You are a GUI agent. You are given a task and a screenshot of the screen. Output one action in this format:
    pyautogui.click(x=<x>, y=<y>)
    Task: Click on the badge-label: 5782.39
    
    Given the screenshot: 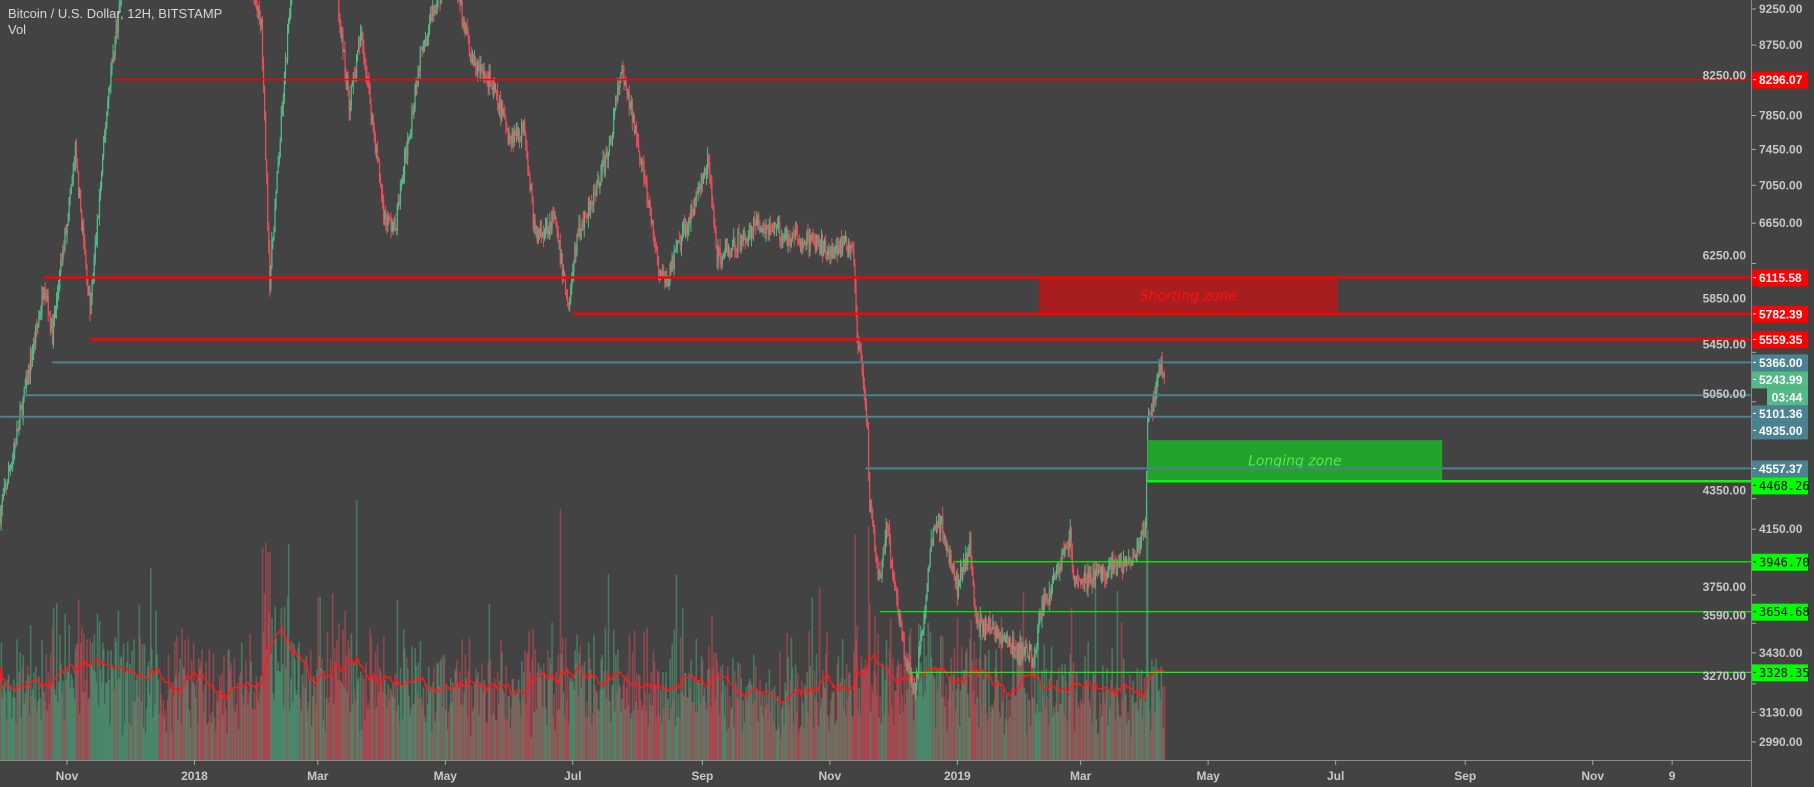 What is the action you would take?
    pyautogui.click(x=1781, y=314)
    